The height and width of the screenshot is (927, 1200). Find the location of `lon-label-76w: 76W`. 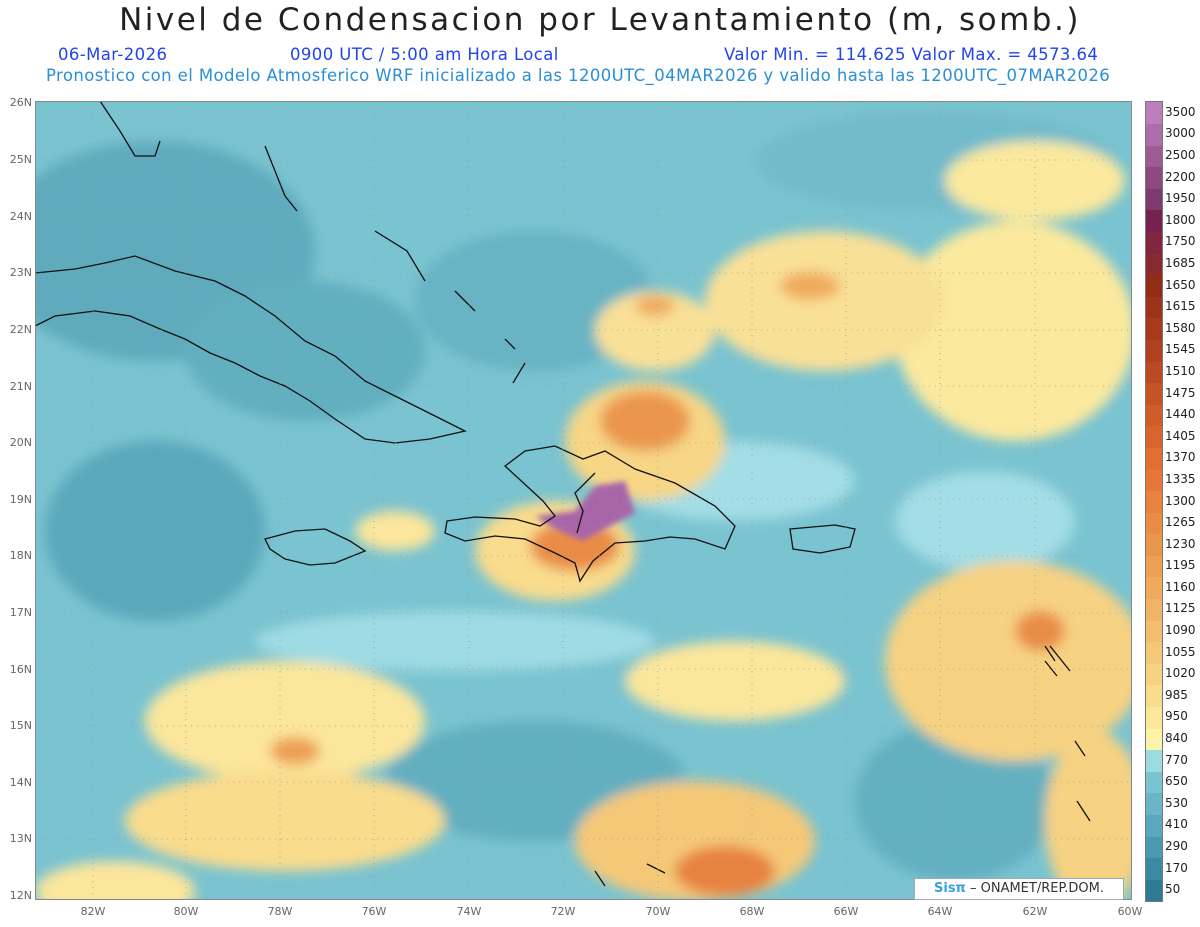

lon-label-76w: 76W is located at coordinates (374, 911).